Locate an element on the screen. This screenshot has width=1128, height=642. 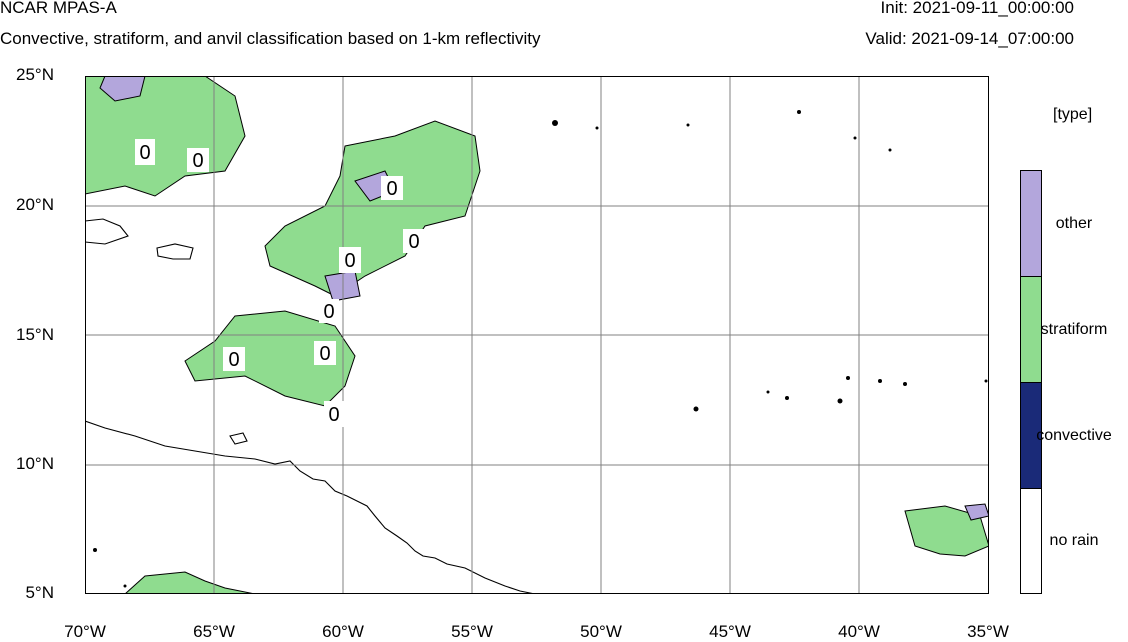
lon-label-35: 35°W is located at coordinates (988, 631).